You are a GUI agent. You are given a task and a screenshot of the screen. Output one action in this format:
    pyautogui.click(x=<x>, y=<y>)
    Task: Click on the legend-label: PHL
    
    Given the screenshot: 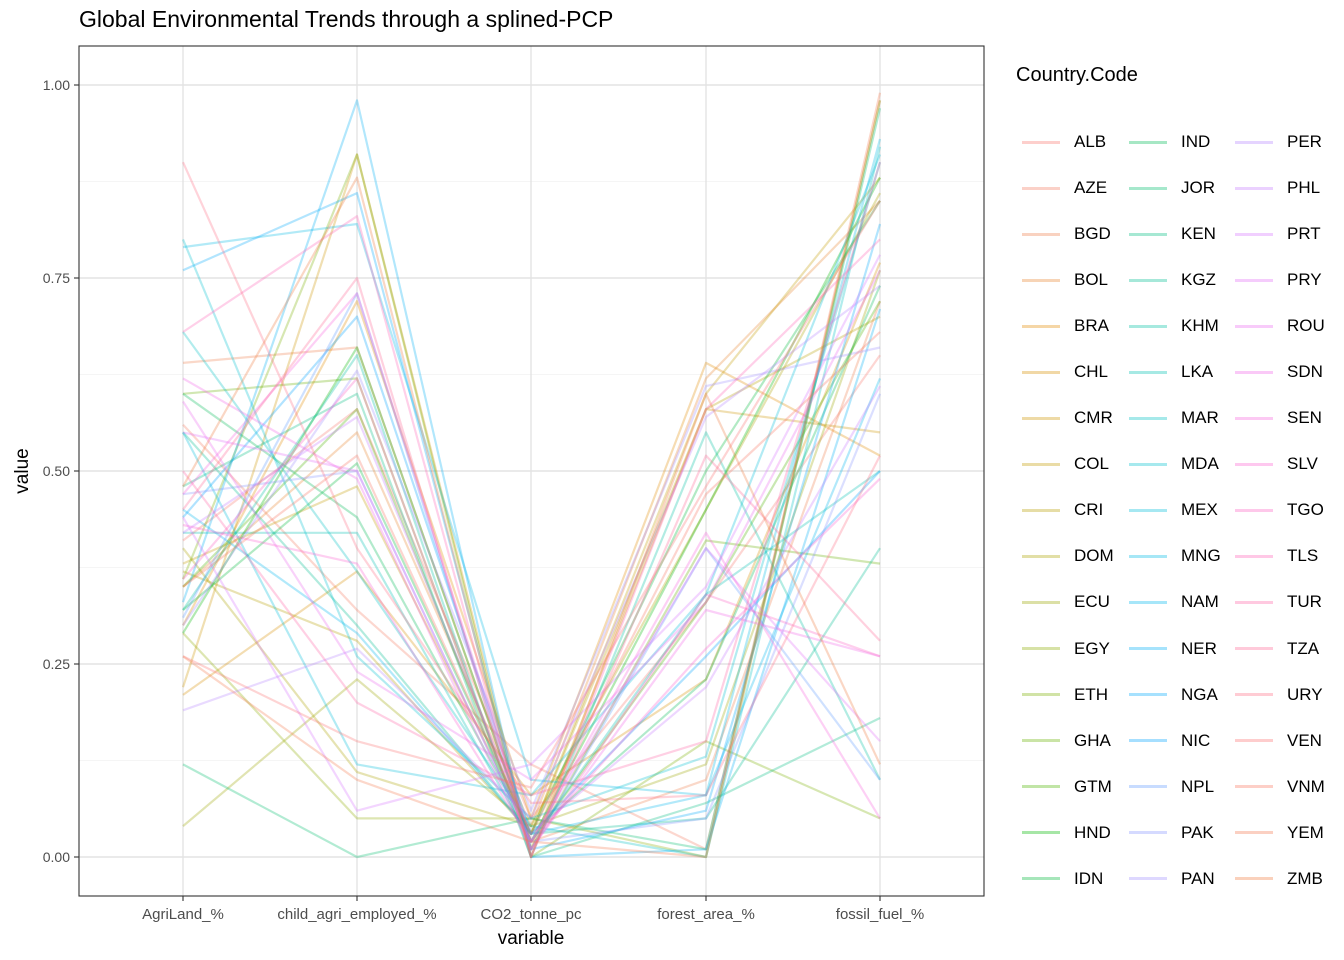 What is the action you would take?
    pyautogui.click(x=1304, y=188)
    